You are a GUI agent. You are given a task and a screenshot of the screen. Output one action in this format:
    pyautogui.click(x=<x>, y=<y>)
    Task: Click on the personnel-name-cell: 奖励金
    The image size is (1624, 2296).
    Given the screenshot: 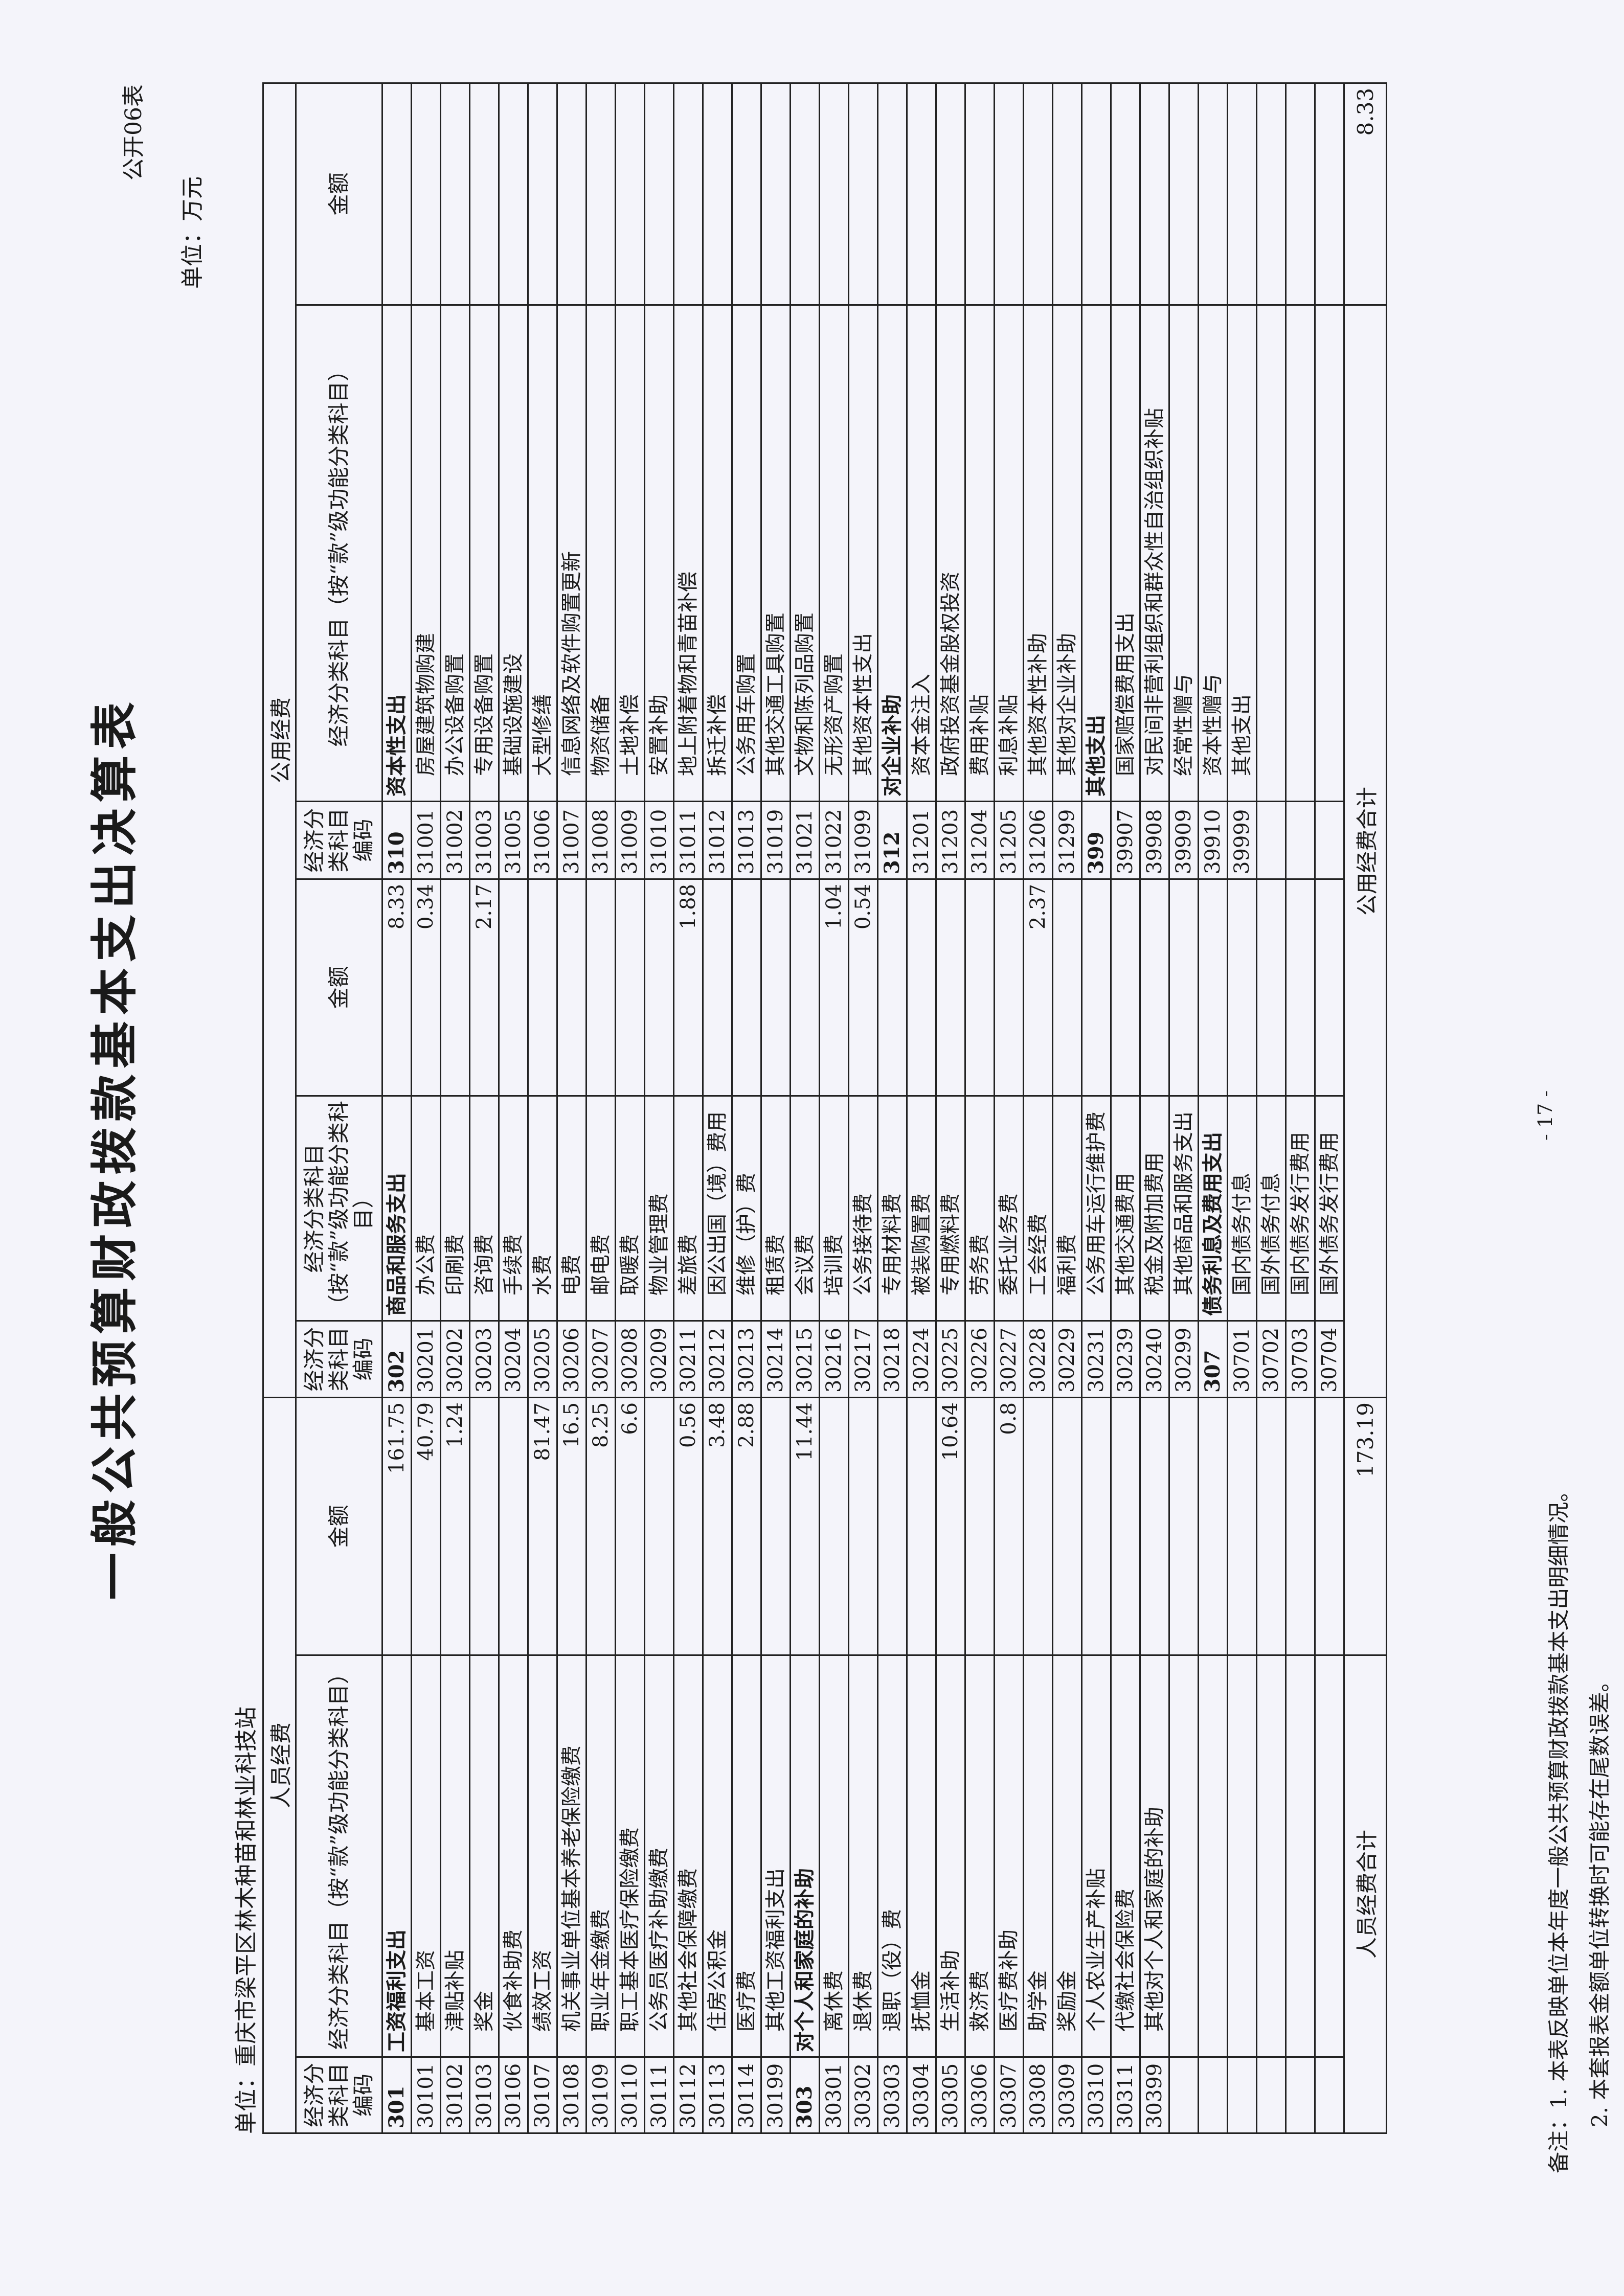 What is the action you would take?
    pyautogui.click(x=1067, y=1856)
    